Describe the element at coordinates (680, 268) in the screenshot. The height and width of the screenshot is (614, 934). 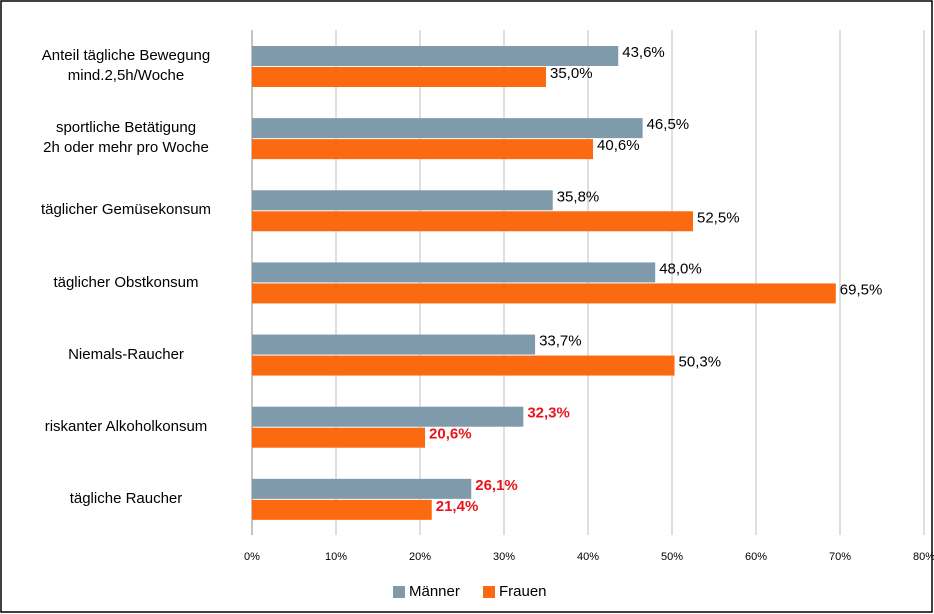
I see `value-label: 48,0%` at that location.